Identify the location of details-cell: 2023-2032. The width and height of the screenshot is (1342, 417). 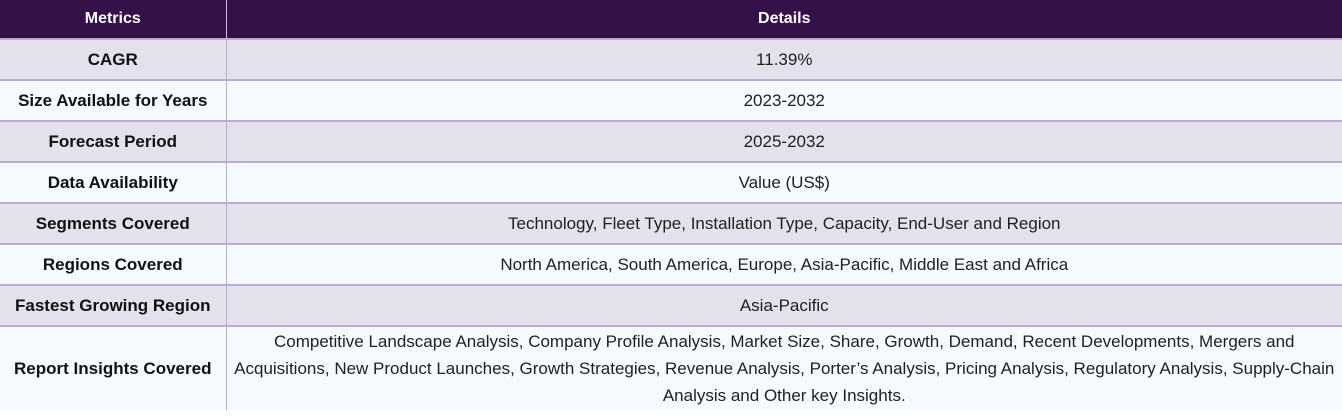
(784, 100).